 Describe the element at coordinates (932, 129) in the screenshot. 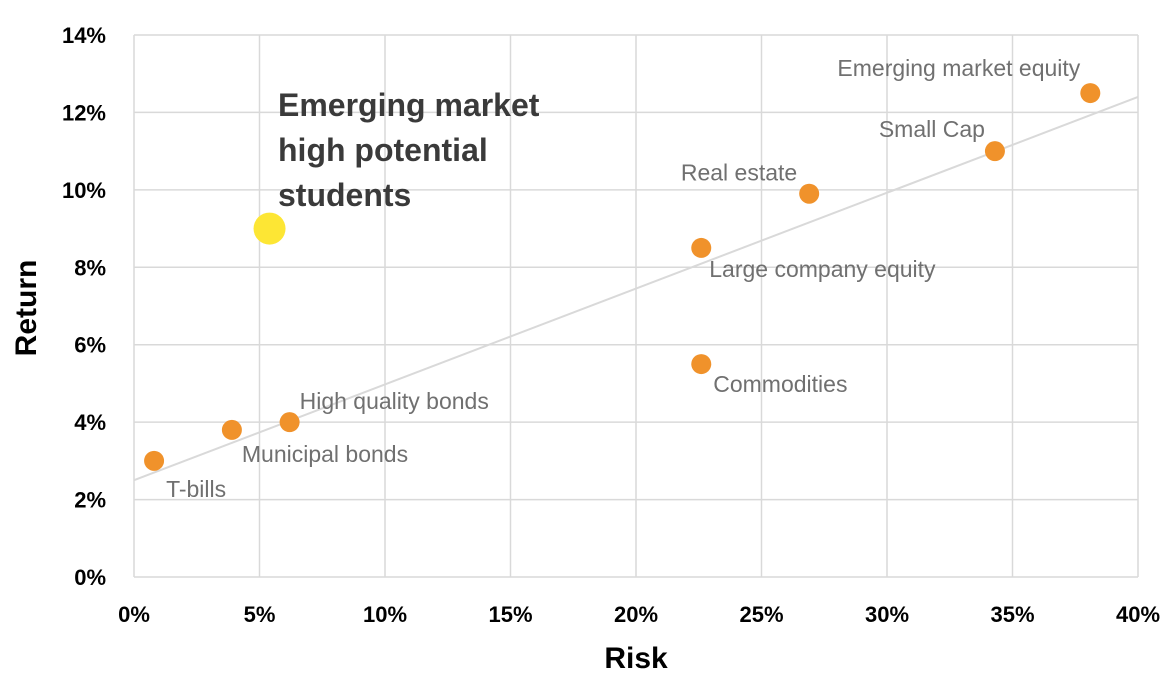

I see `point-label: Small Cap` at that location.